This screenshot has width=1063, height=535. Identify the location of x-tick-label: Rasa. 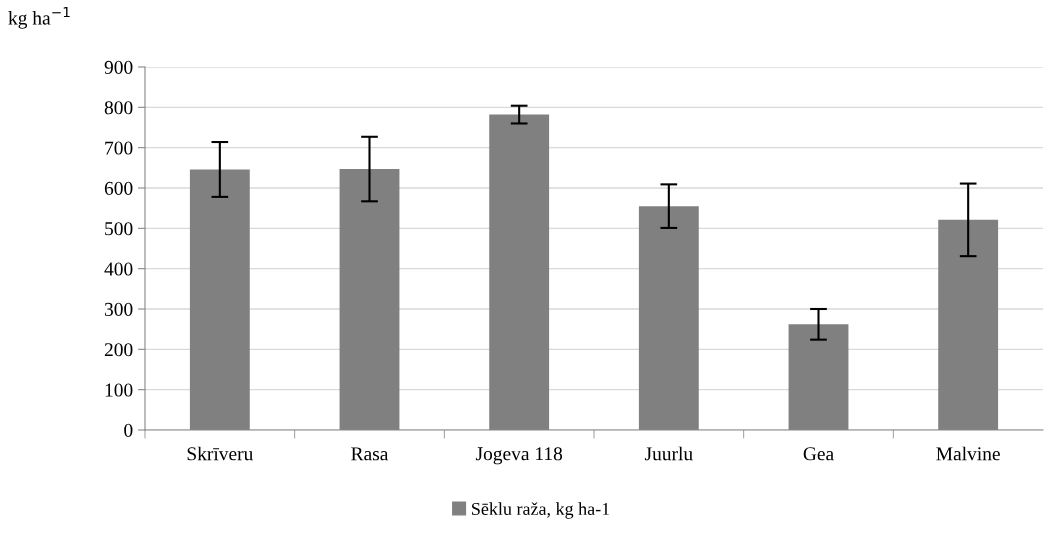
(370, 454).